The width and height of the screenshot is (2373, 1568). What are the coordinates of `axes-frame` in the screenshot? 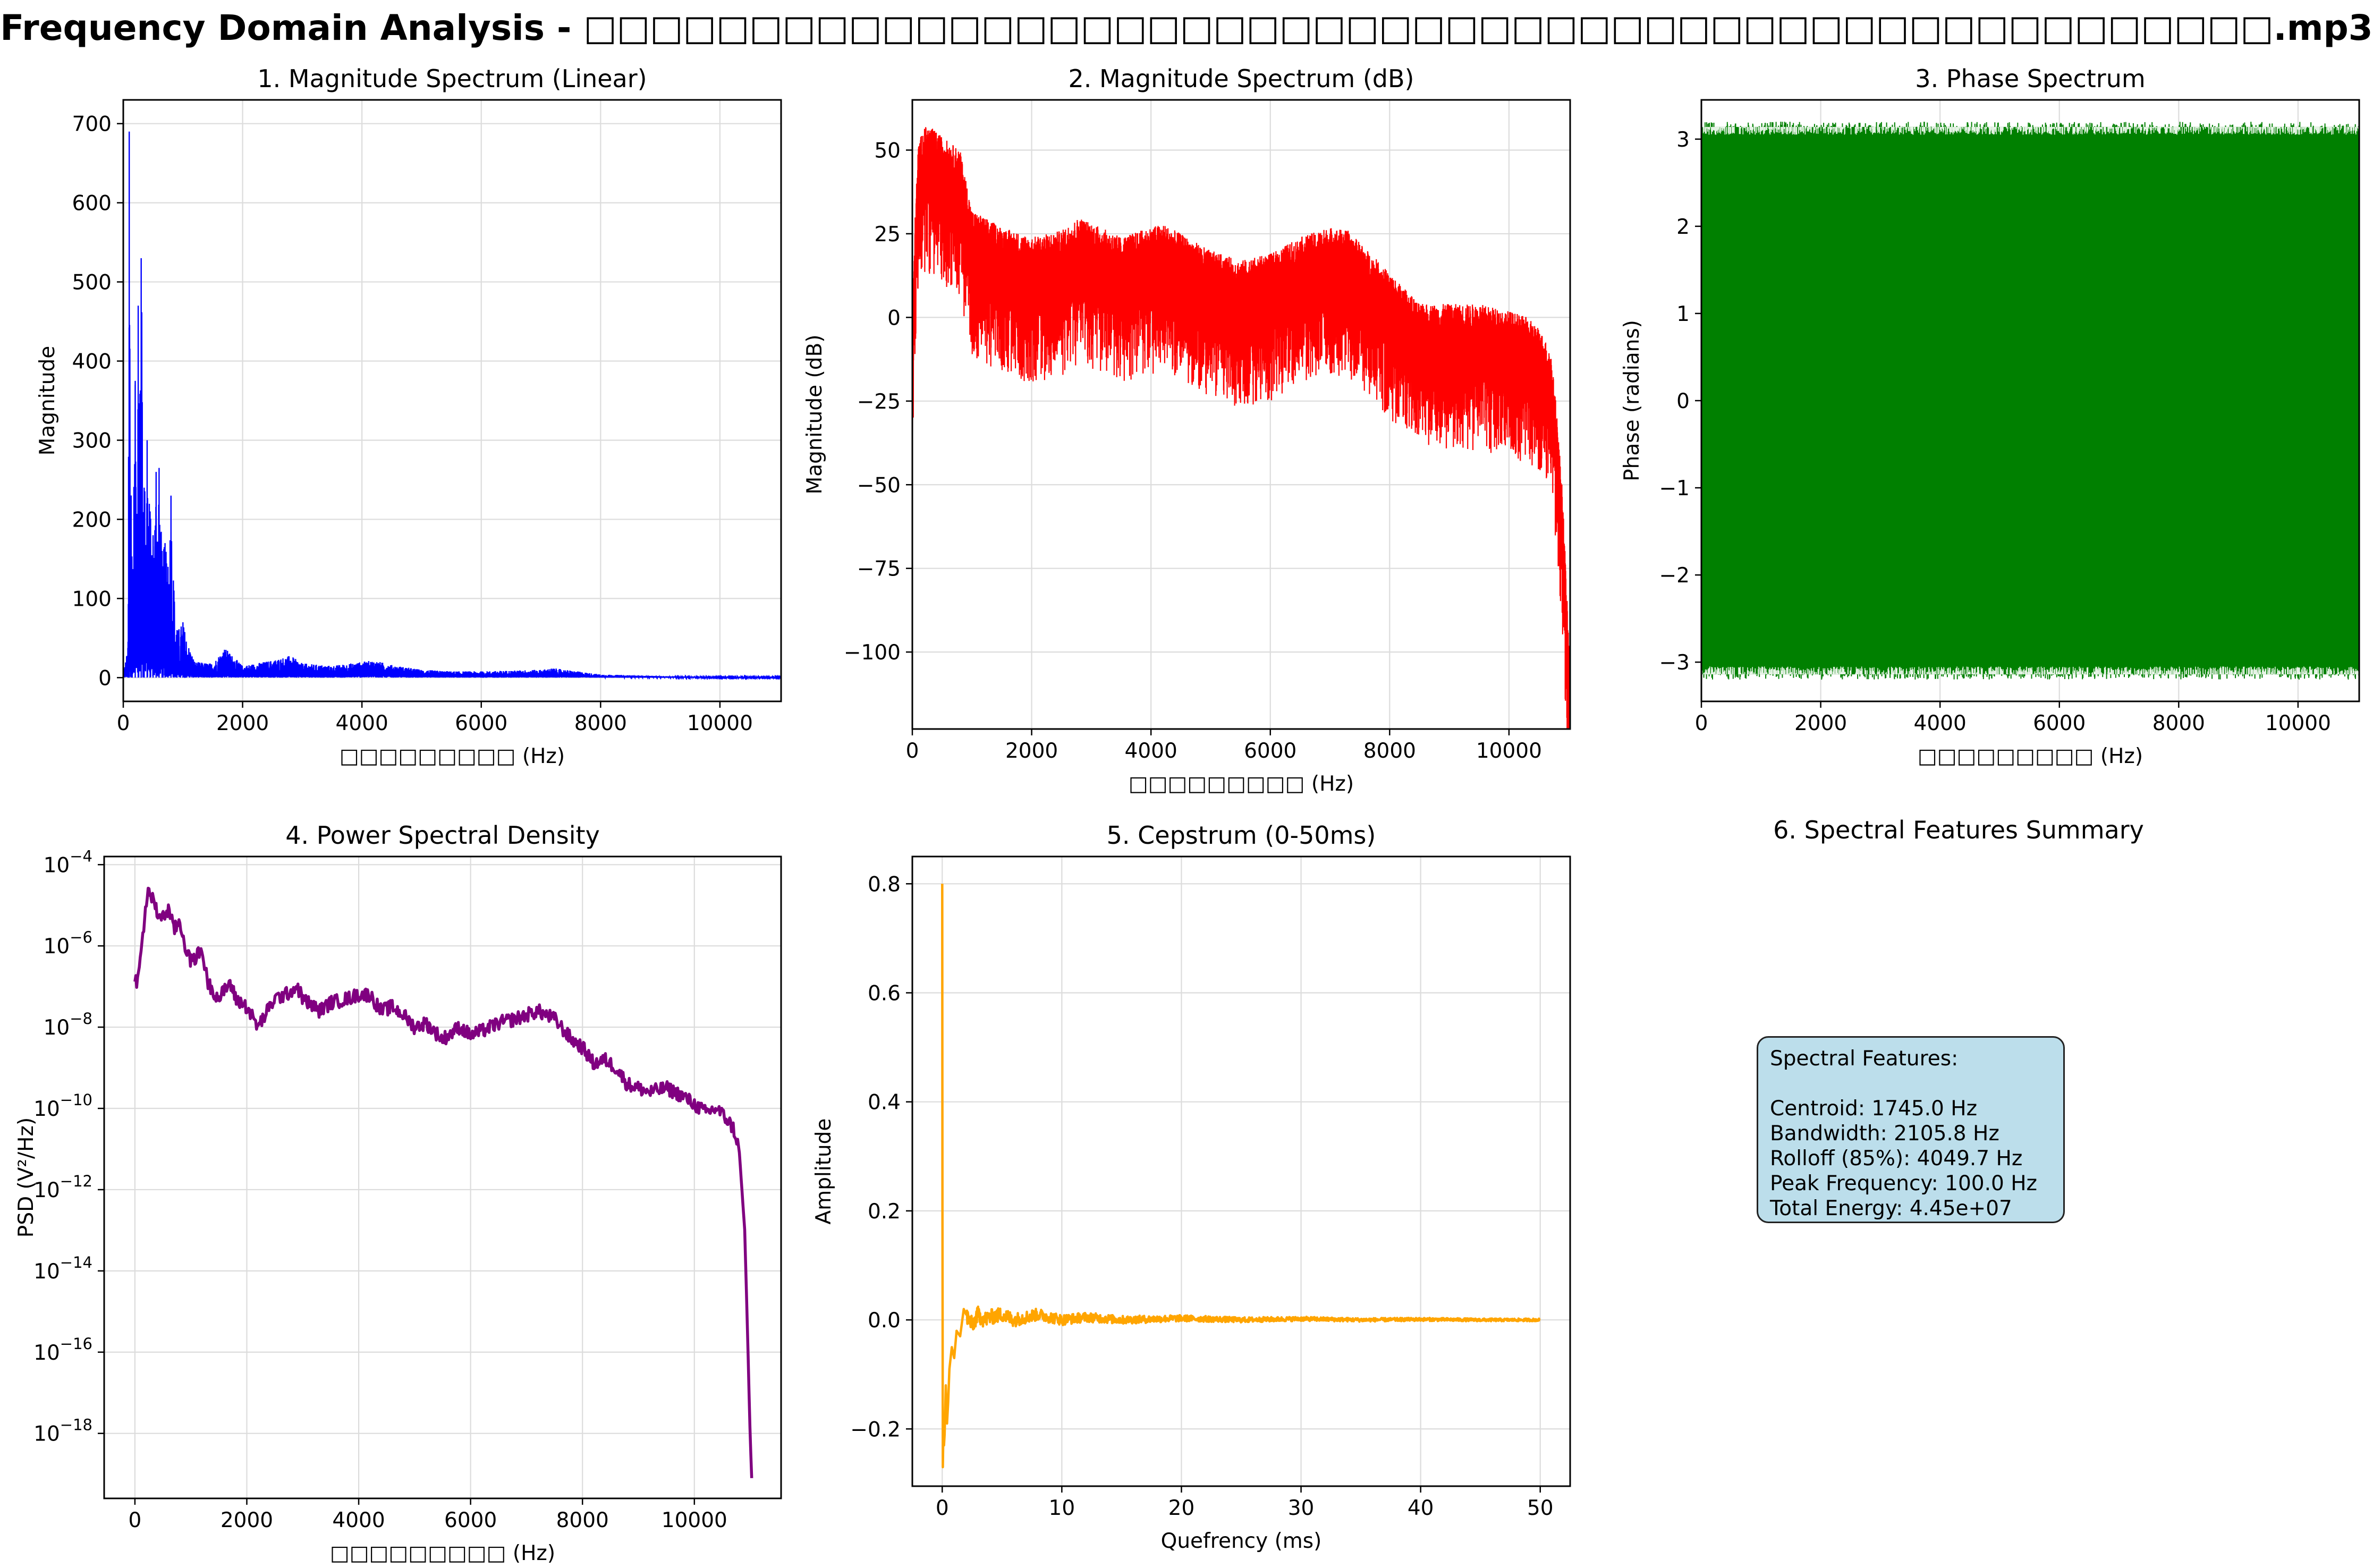 It's located at (1241, 414).